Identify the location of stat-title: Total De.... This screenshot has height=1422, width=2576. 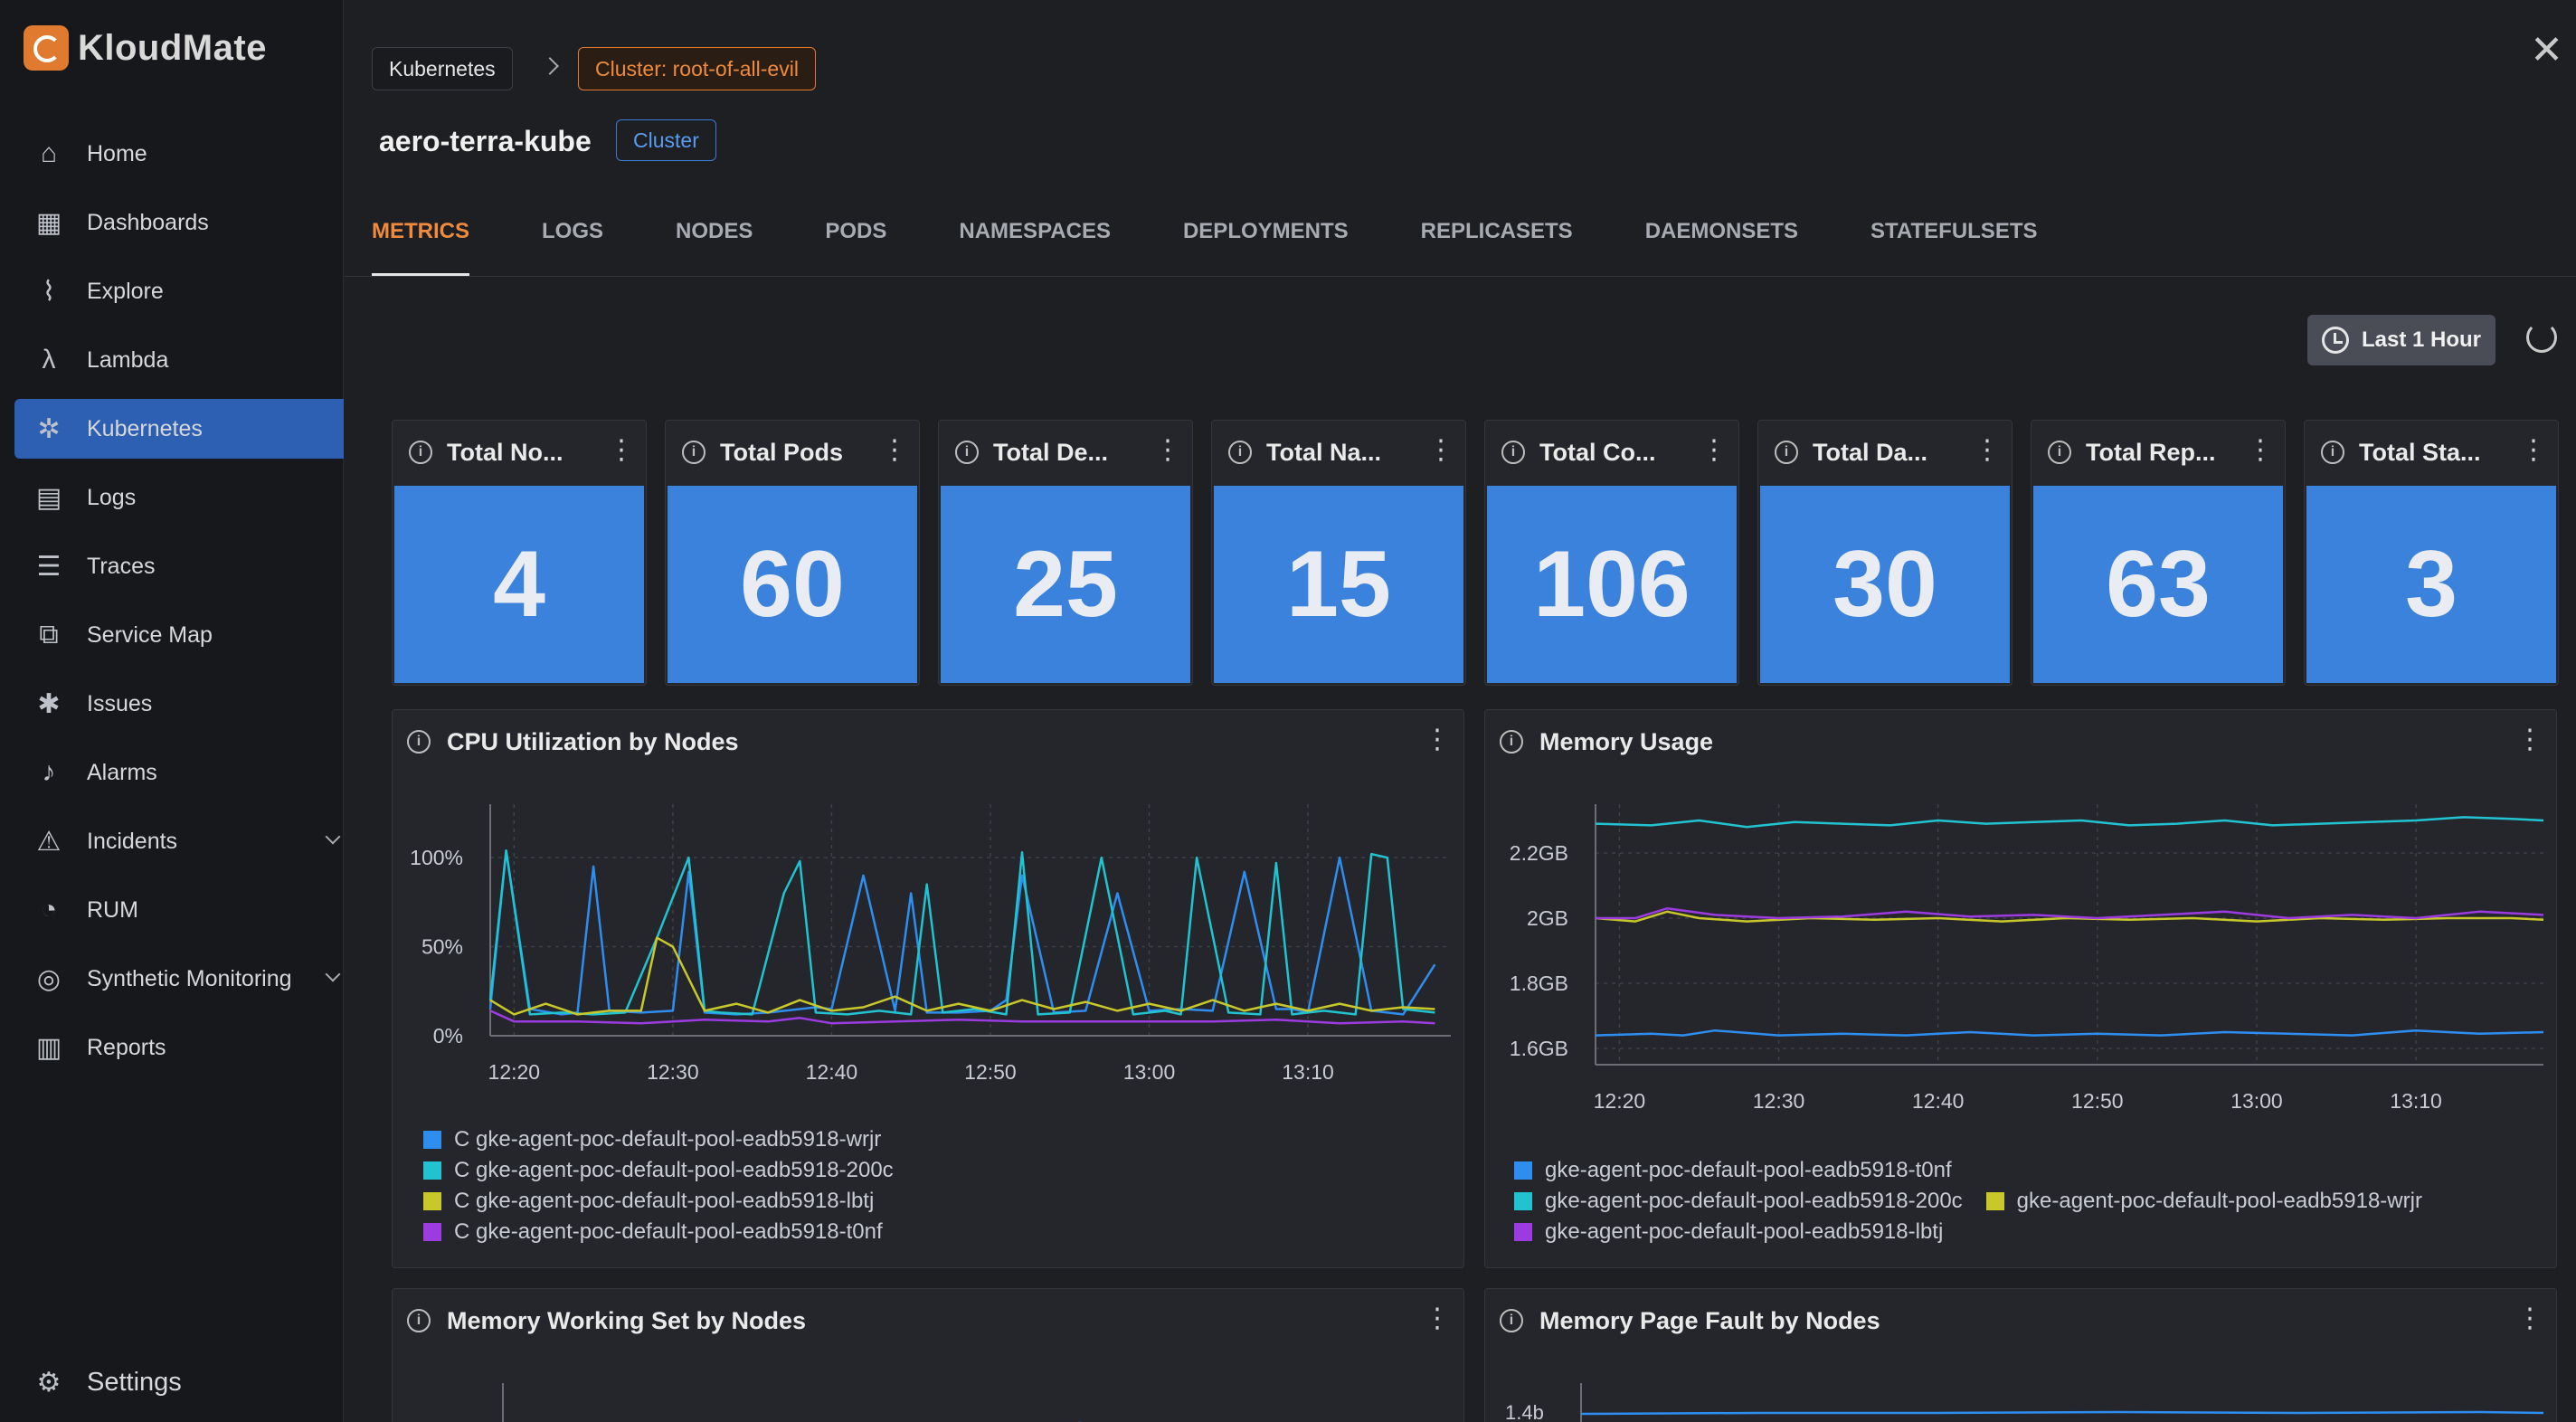
(1051, 452).